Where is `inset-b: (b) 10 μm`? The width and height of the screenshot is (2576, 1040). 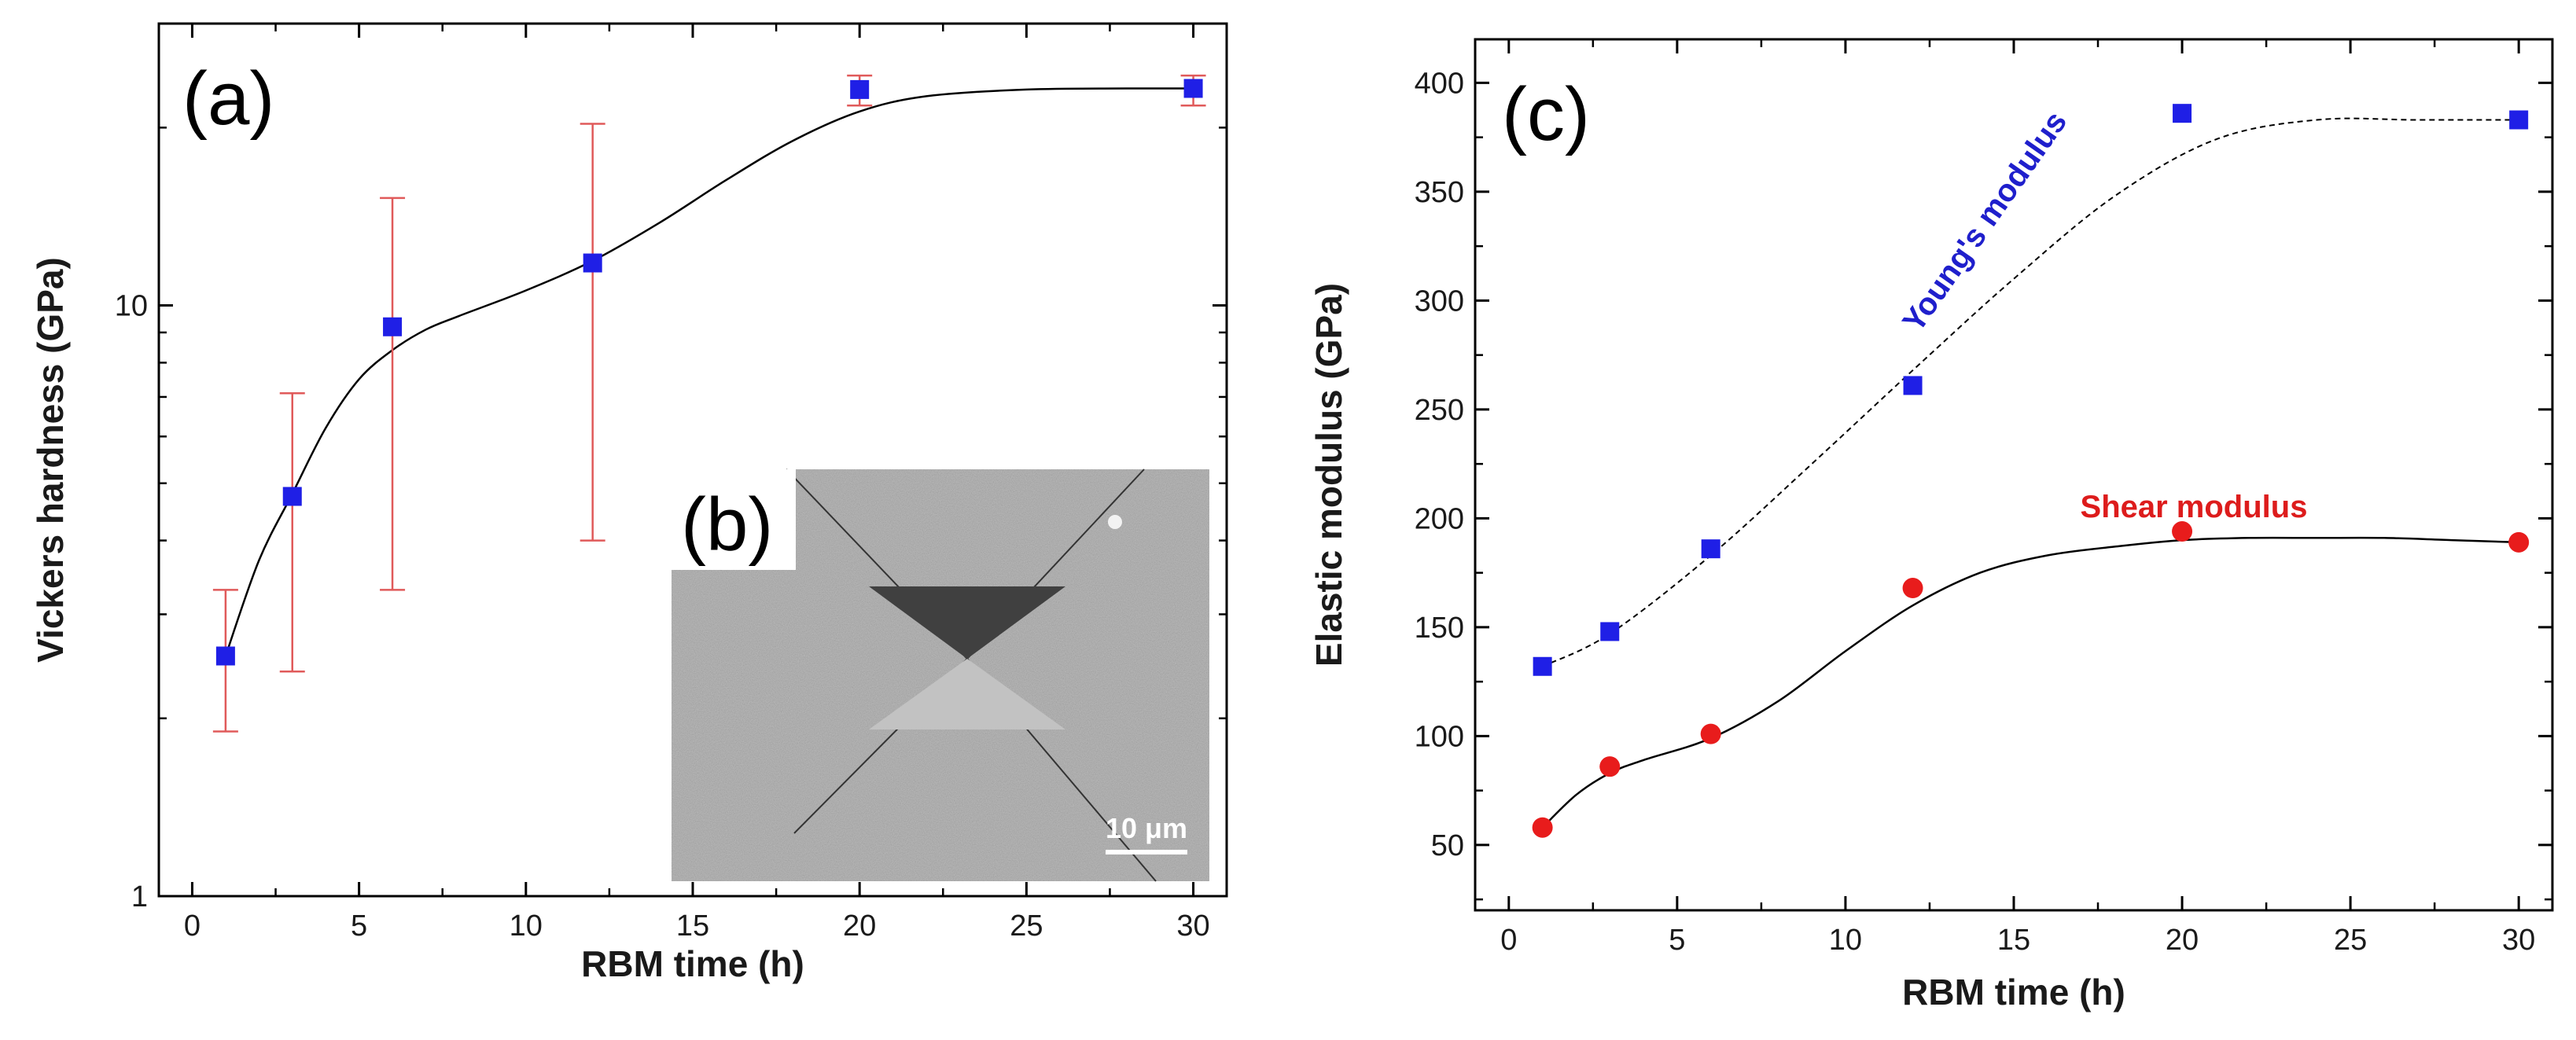
inset-b: (b) 10 μm is located at coordinates (941, 675).